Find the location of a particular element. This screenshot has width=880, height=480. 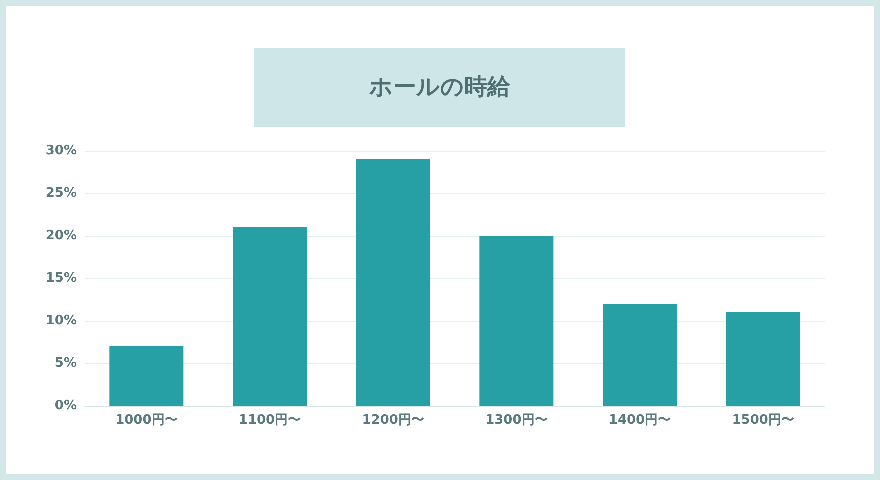

x-tick-label: 1100円〜 is located at coordinates (270, 420).